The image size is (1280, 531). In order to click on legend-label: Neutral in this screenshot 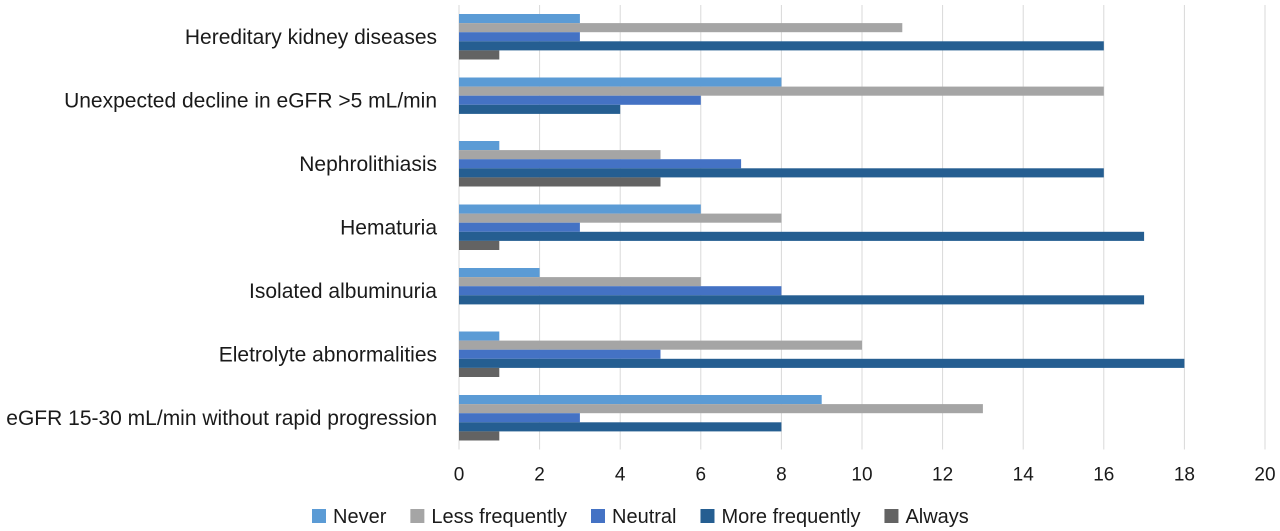, I will do `click(644, 517)`.